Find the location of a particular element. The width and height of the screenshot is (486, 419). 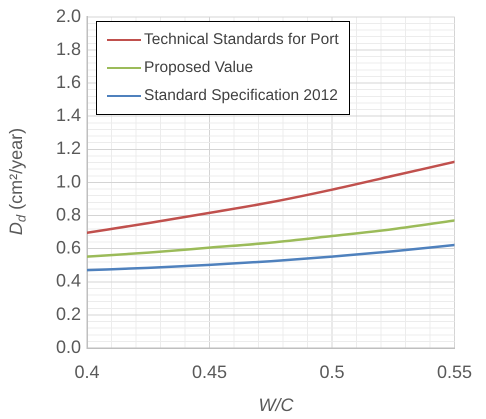

x-tick-label: 0.45 is located at coordinates (210, 372).